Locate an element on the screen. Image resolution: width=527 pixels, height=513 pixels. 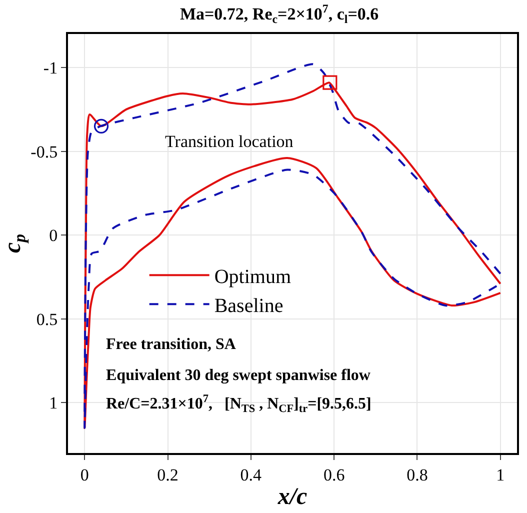
y-tick-label: -1 is located at coordinates (50, 68).